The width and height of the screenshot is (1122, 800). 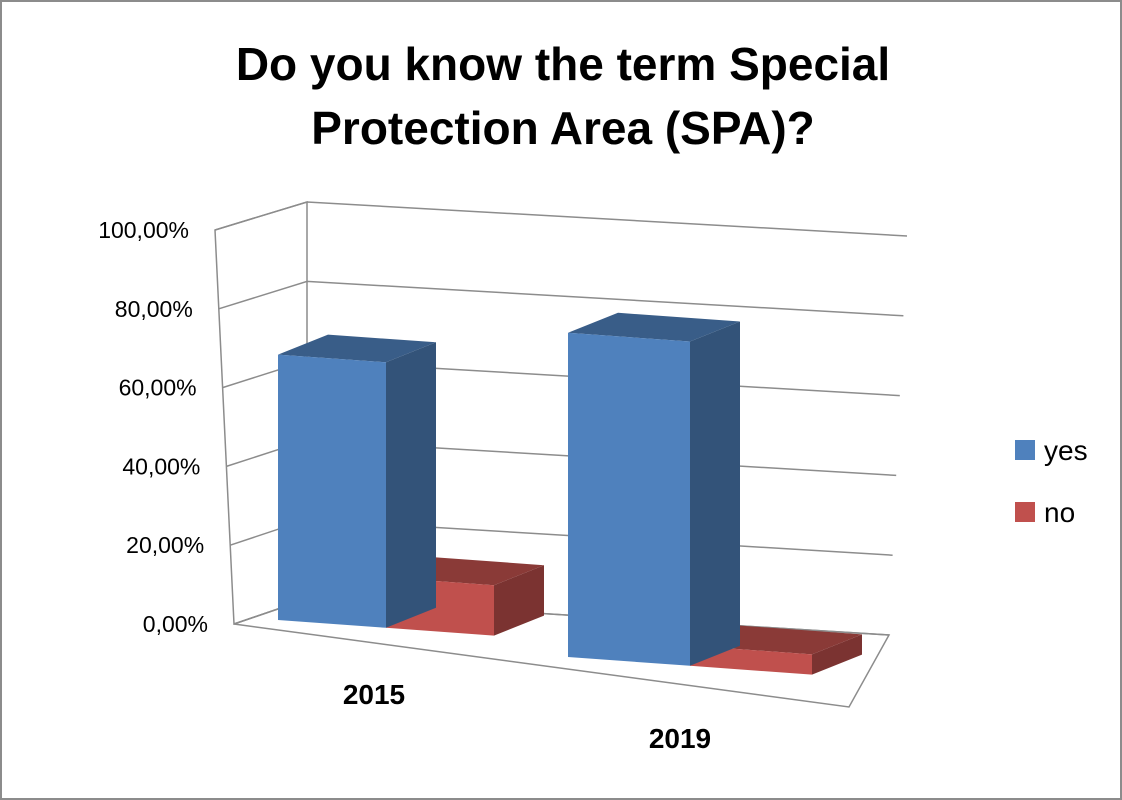 I want to click on y-tick-label: 0,00%, so click(x=175, y=624).